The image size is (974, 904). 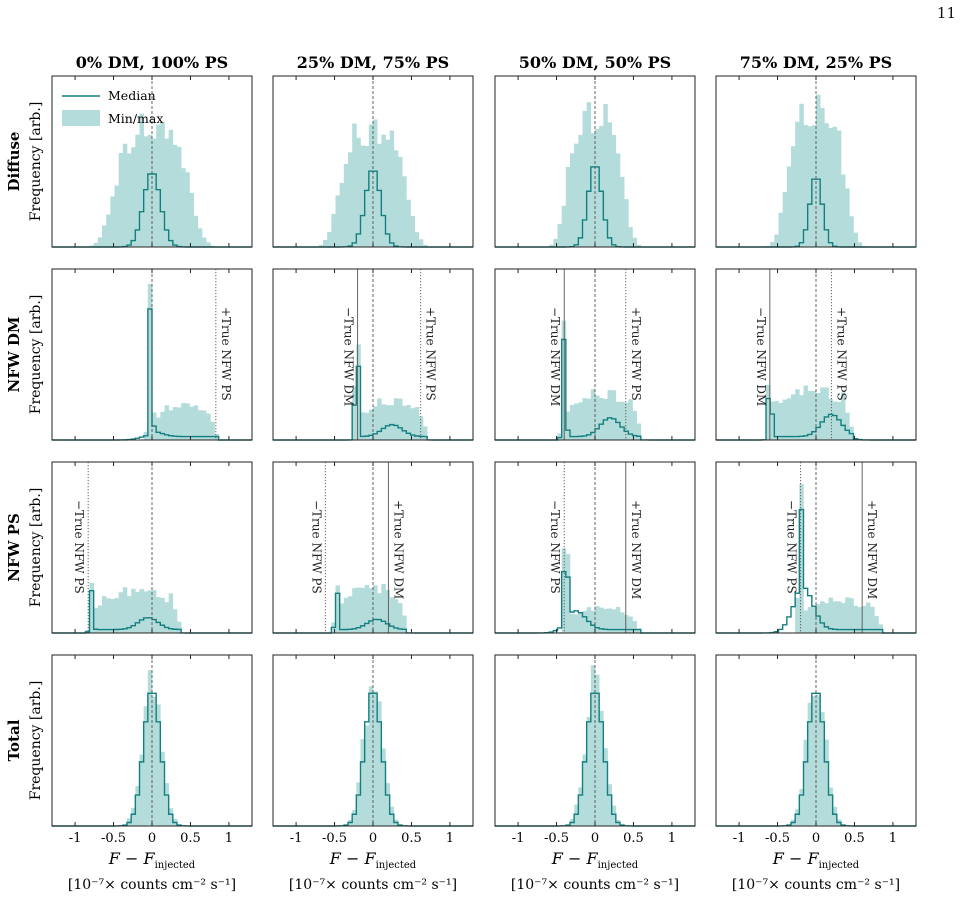 I want to click on histogram-panel: −True NFW PS, so click(x=152, y=547).